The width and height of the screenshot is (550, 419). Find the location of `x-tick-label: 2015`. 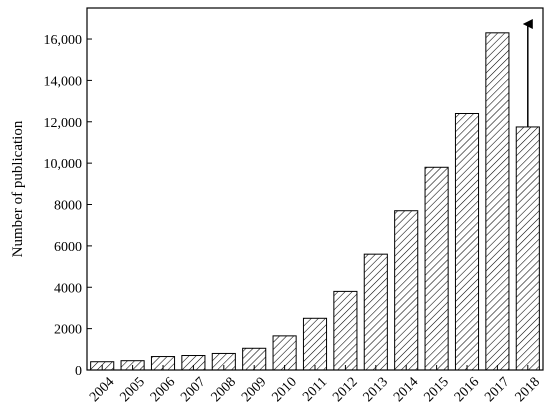

x-tick-label: 2015 is located at coordinates (436, 390).